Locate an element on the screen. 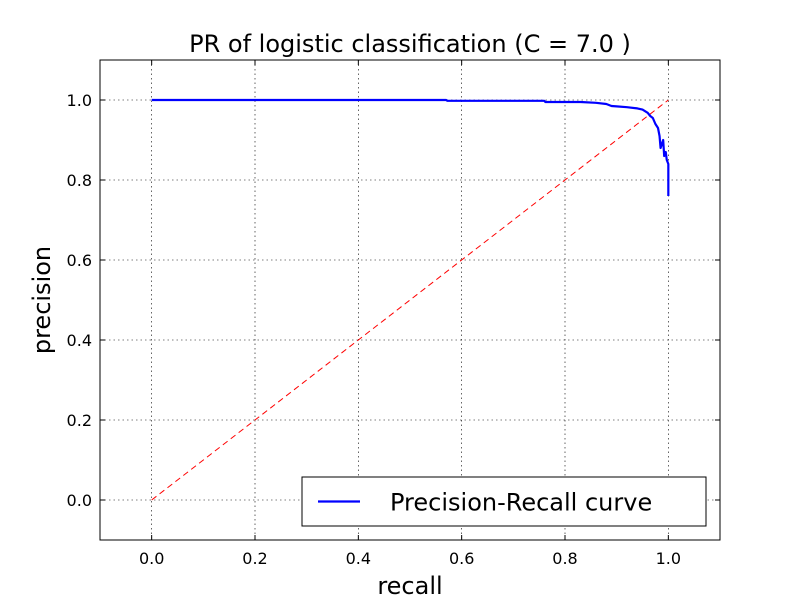 Image resolution: width=800 pixels, height=600 pixels. precision-recall-curve is located at coordinates (410, 147).